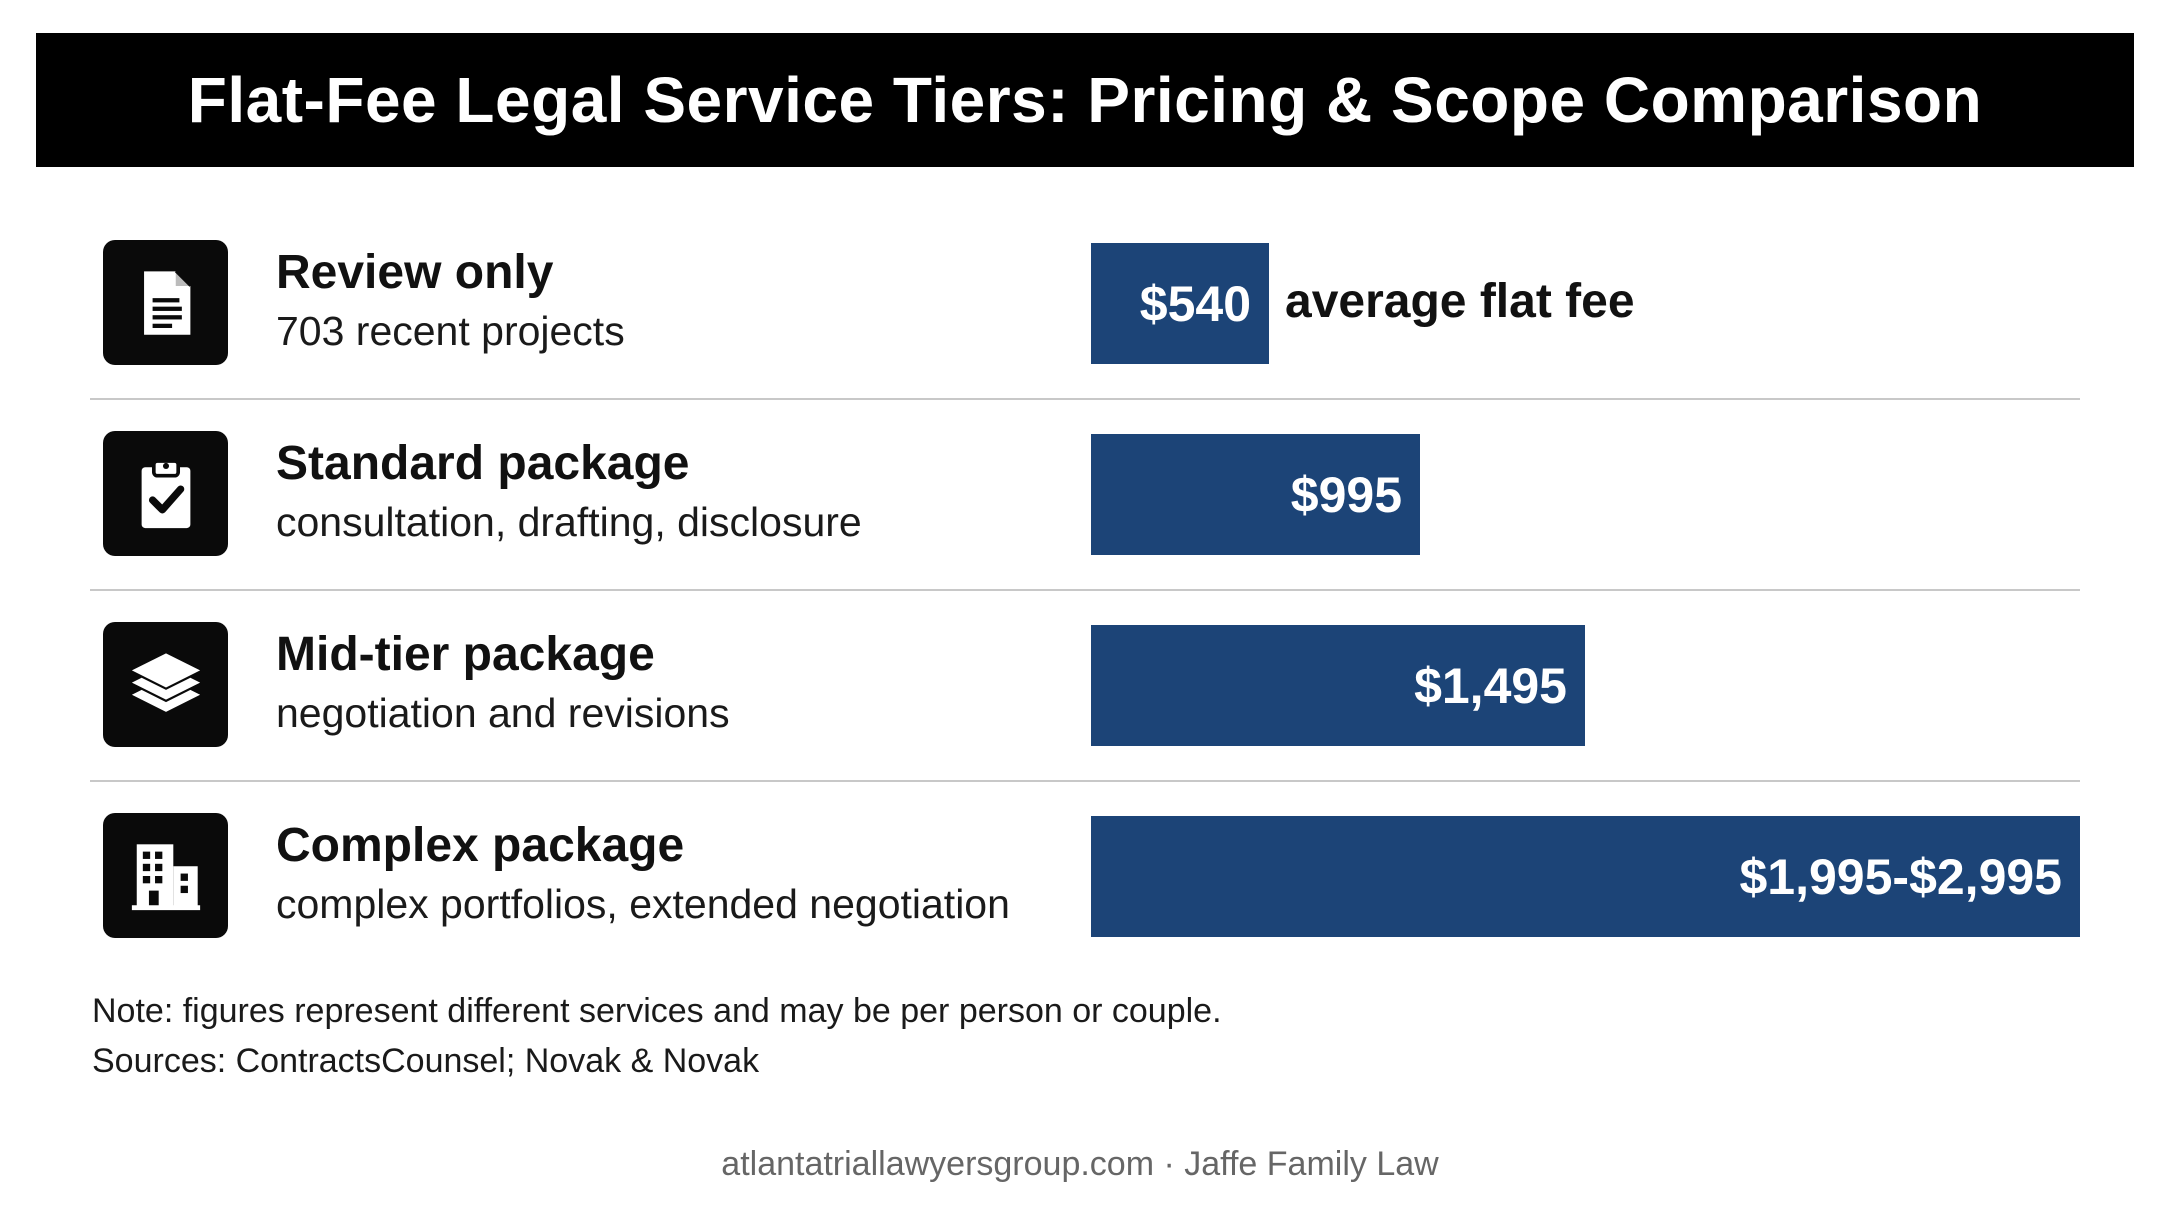 The width and height of the screenshot is (2160, 1206). What do you see at coordinates (1346, 494) in the screenshot?
I see `price-label: $995` at bounding box center [1346, 494].